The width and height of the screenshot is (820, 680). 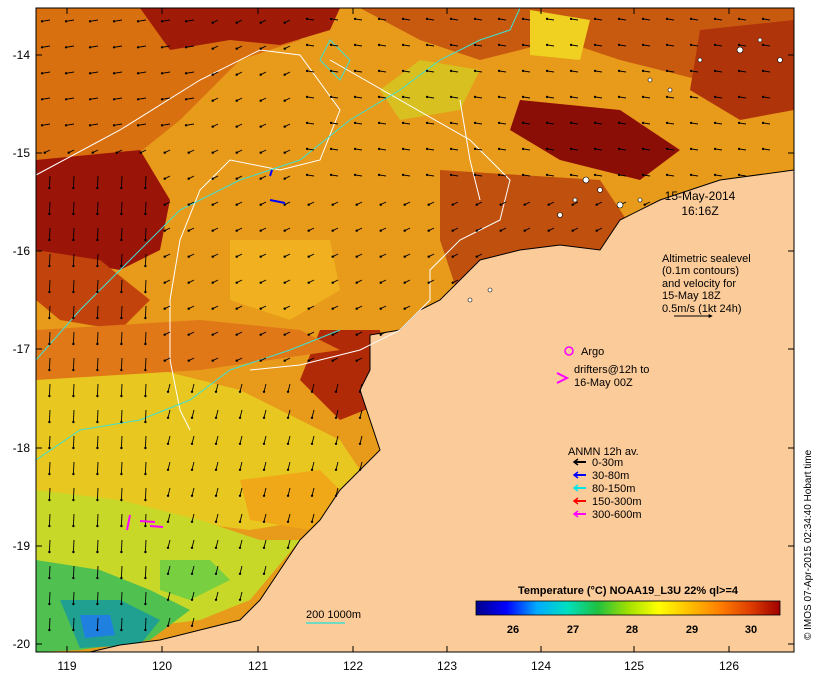 What do you see at coordinates (206, 350) in the screenshot?
I see `anmn-moorings` at bounding box center [206, 350].